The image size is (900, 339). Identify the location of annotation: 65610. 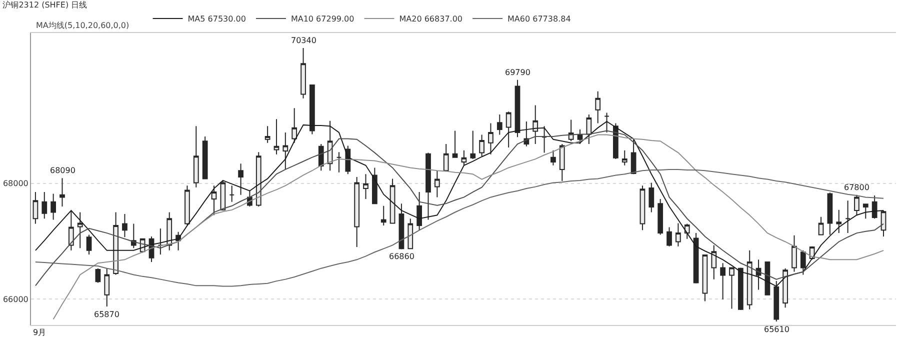
(777, 329).